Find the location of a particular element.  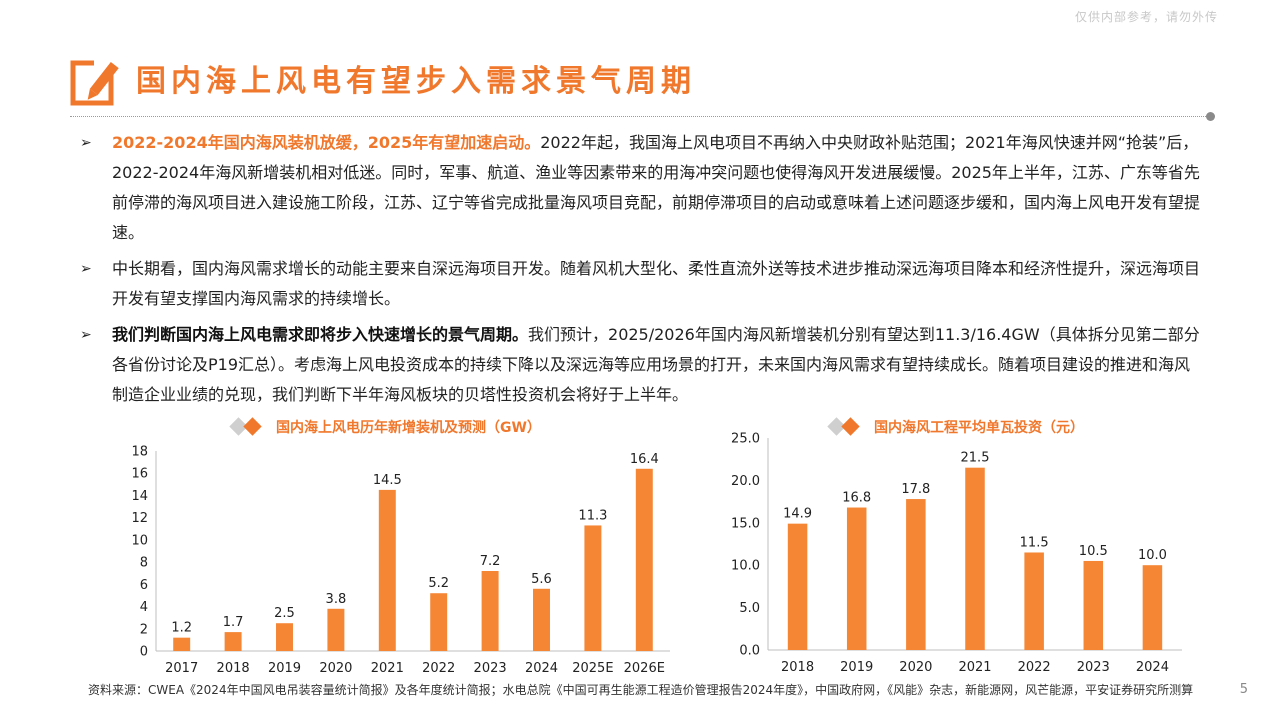

y-tick-label: 0.0 is located at coordinates (749, 651).